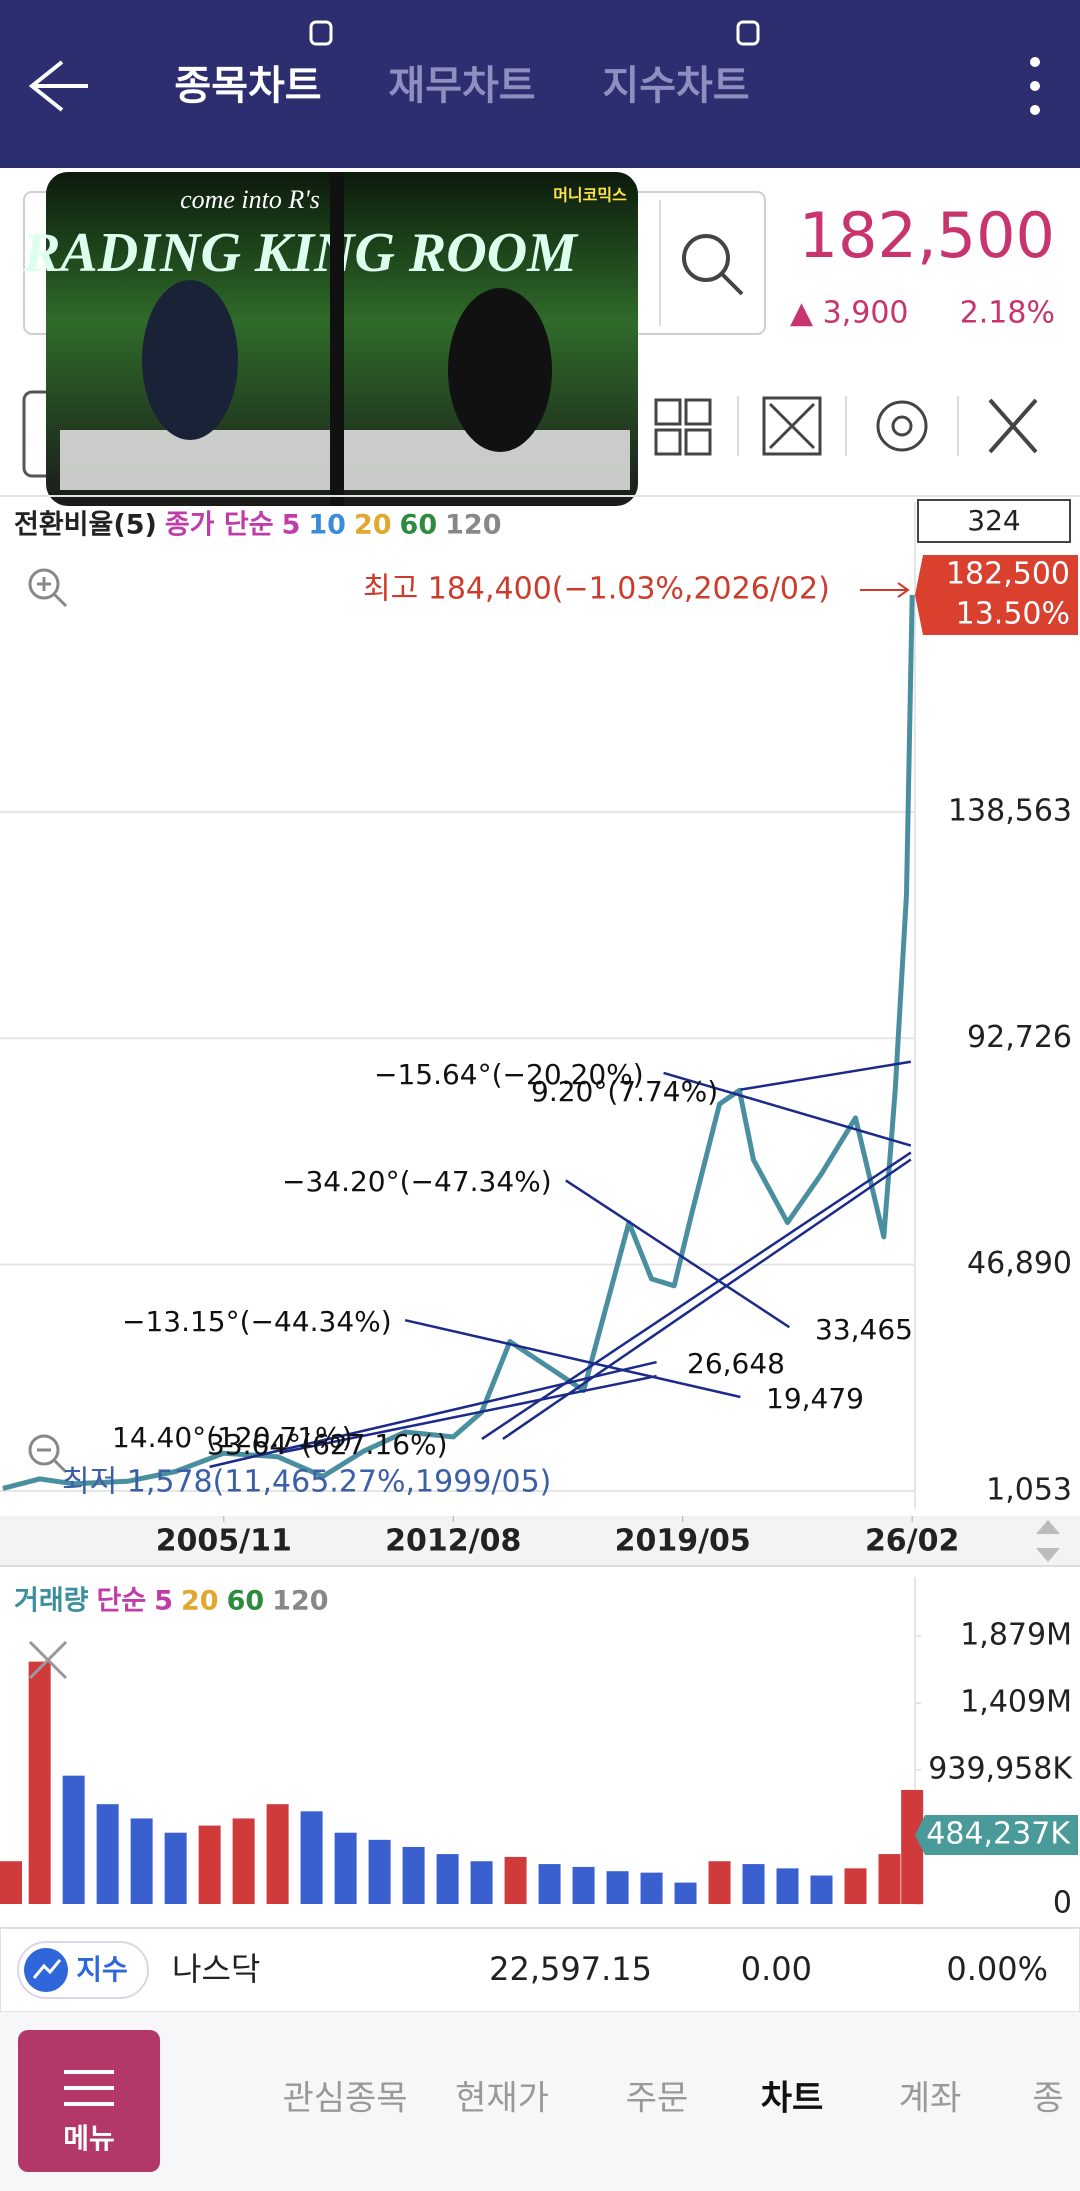 The image size is (1080, 2191). I want to click on period-box, so click(994, 521).